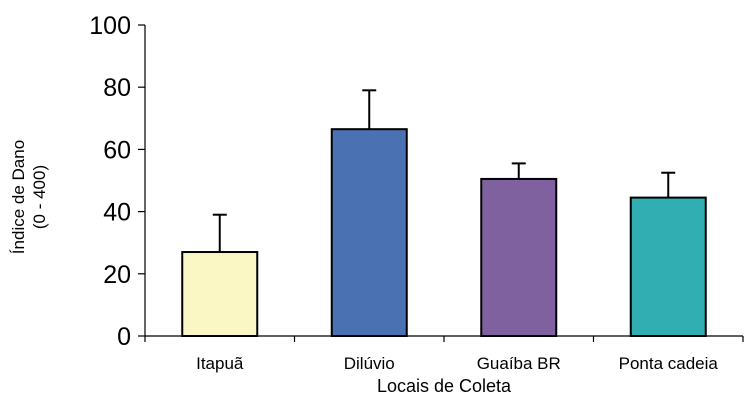 This screenshot has width=749, height=417. Describe the element at coordinates (369, 363) in the screenshot. I see `x-tick-label: Dilúvio` at that location.